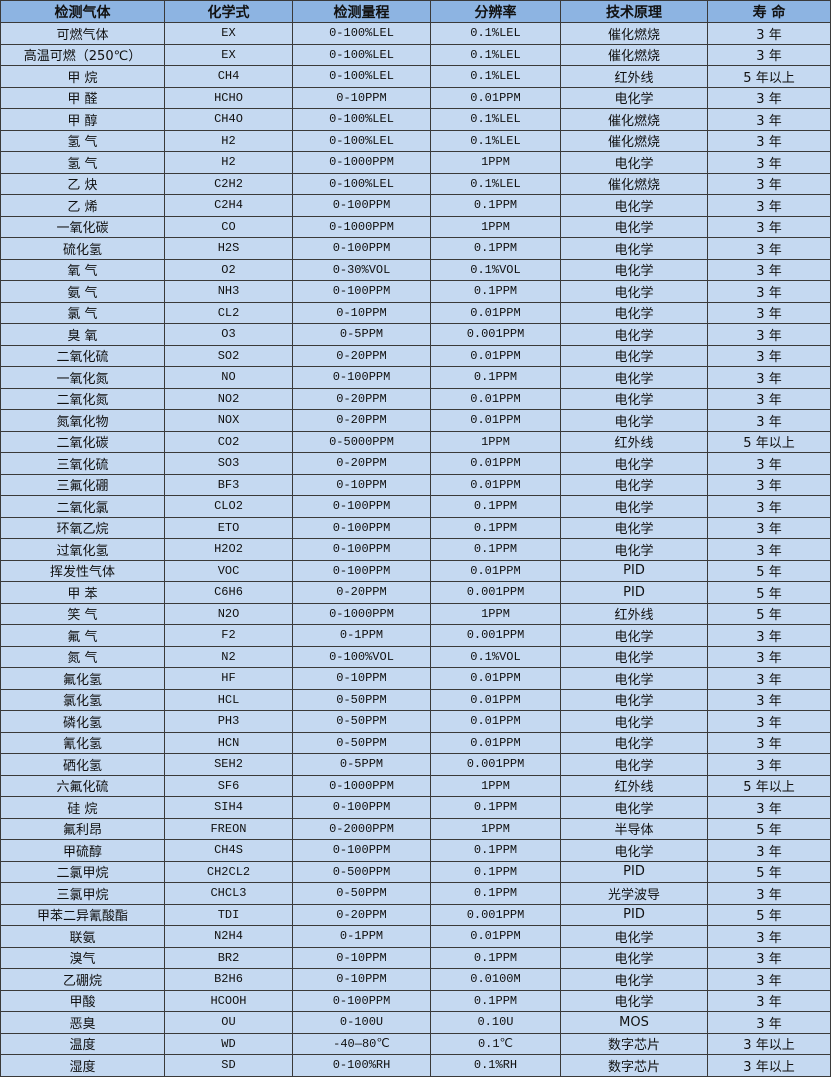 The height and width of the screenshot is (1077, 831). I want to click on header-principle: 技术原理, so click(634, 11).